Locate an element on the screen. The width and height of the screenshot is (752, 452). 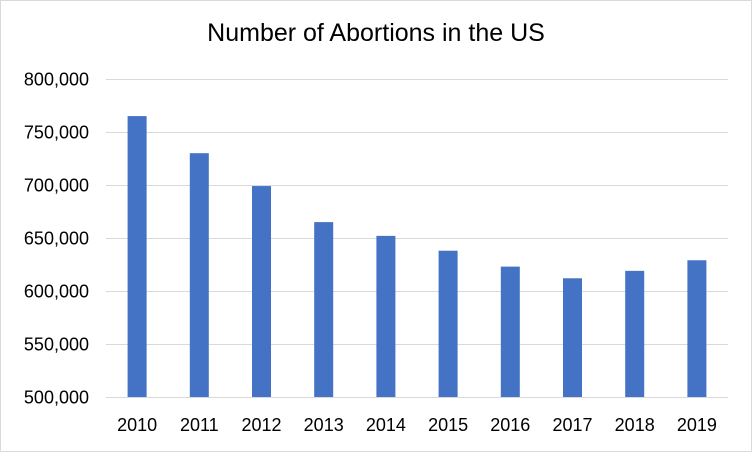
bar-2012 is located at coordinates (261, 291).